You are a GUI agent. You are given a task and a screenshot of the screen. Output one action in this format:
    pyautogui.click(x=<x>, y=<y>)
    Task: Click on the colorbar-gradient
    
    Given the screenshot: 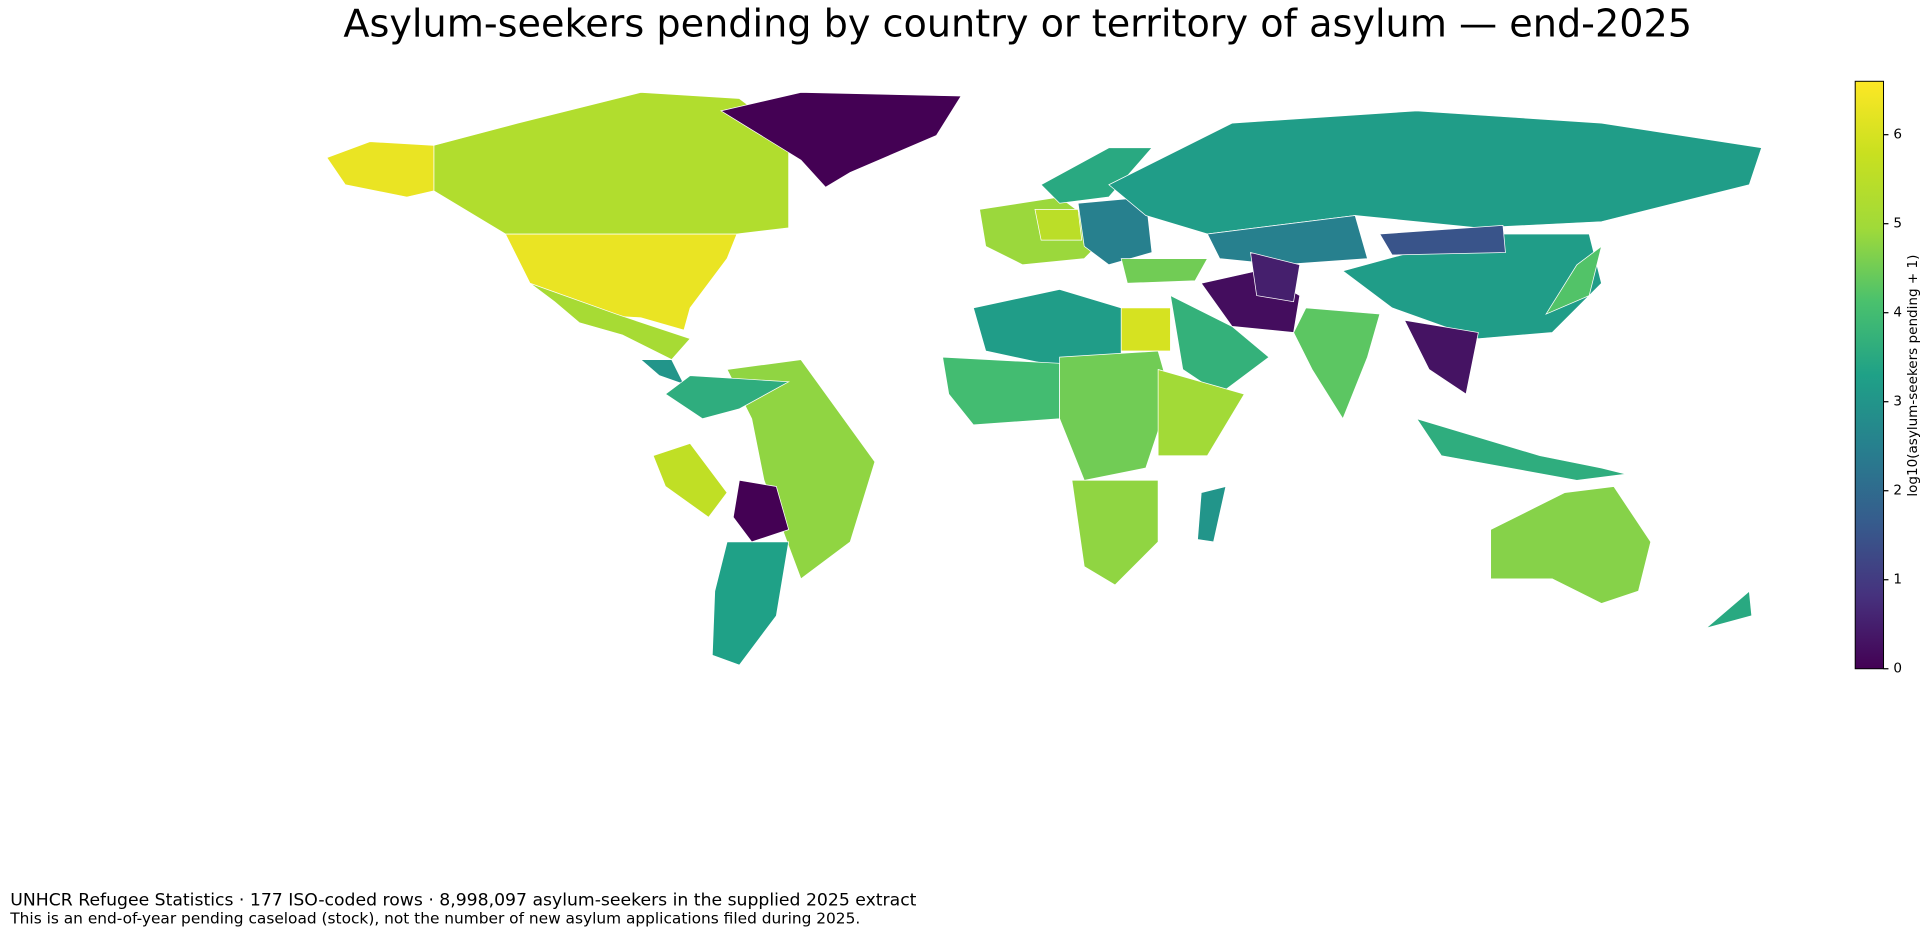 What is the action you would take?
    pyautogui.click(x=1869, y=375)
    